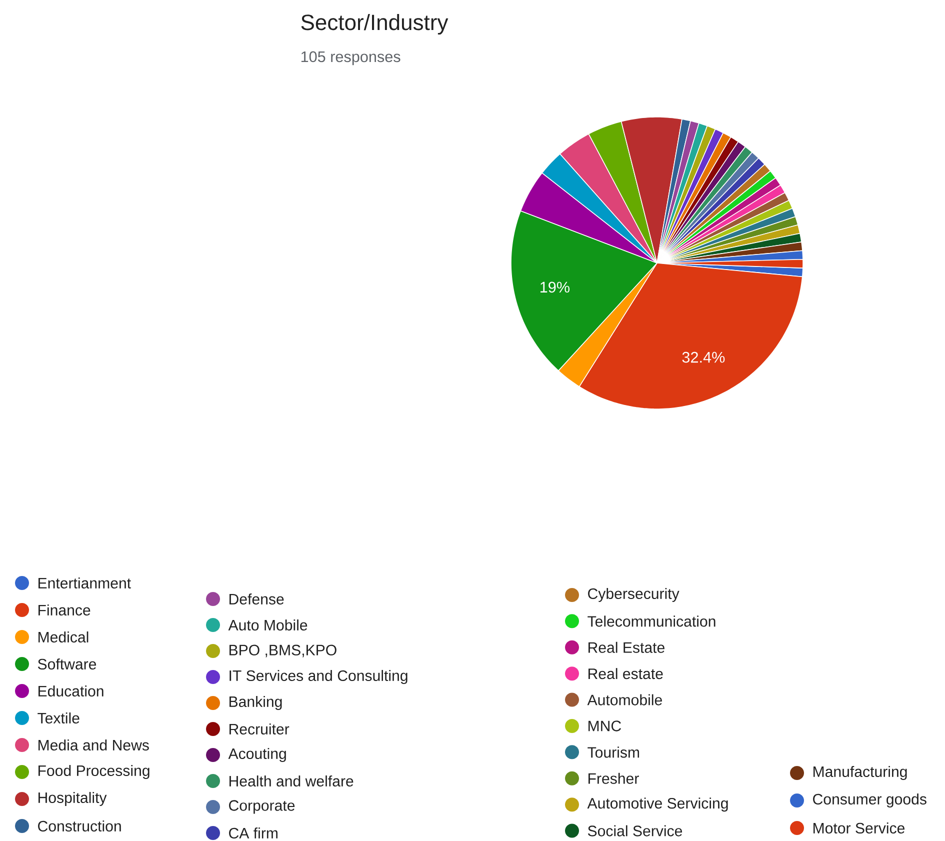  What do you see at coordinates (703, 357) in the screenshot?
I see `data-label: 32.4%` at bounding box center [703, 357].